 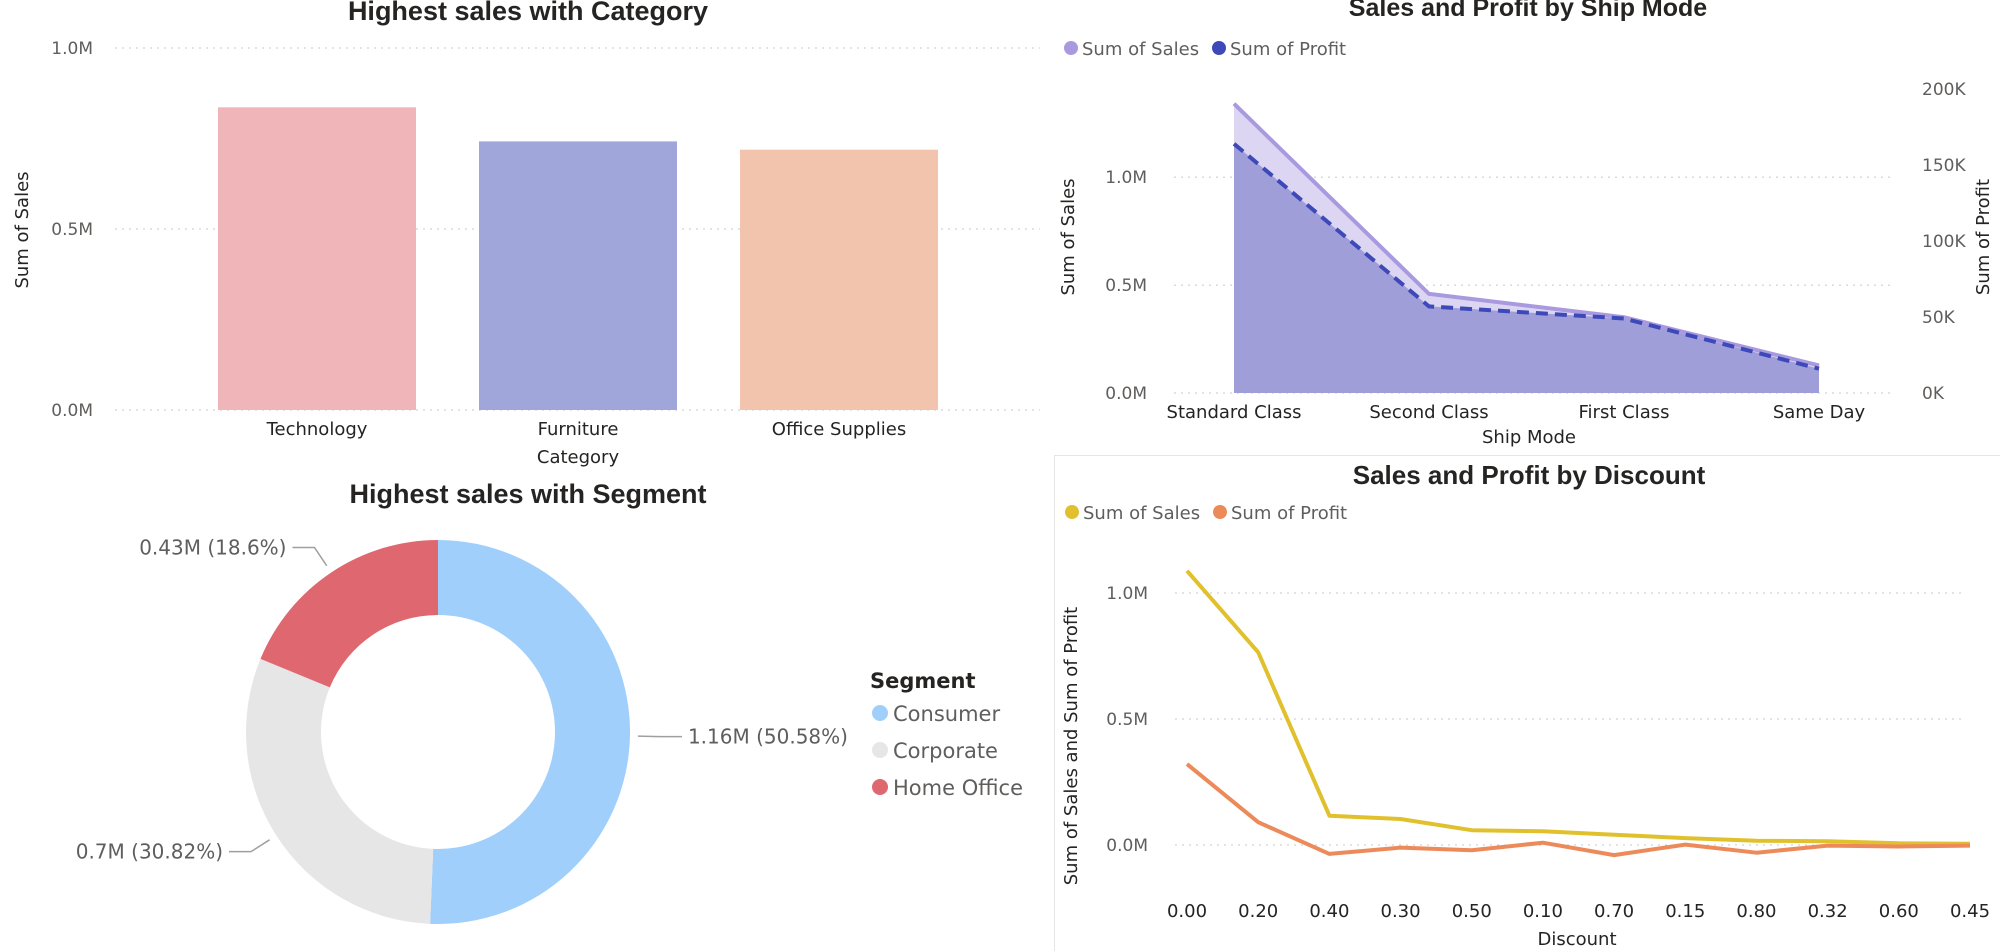 I want to click on x-tick-label: Standard Class, so click(x=1234, y=412).